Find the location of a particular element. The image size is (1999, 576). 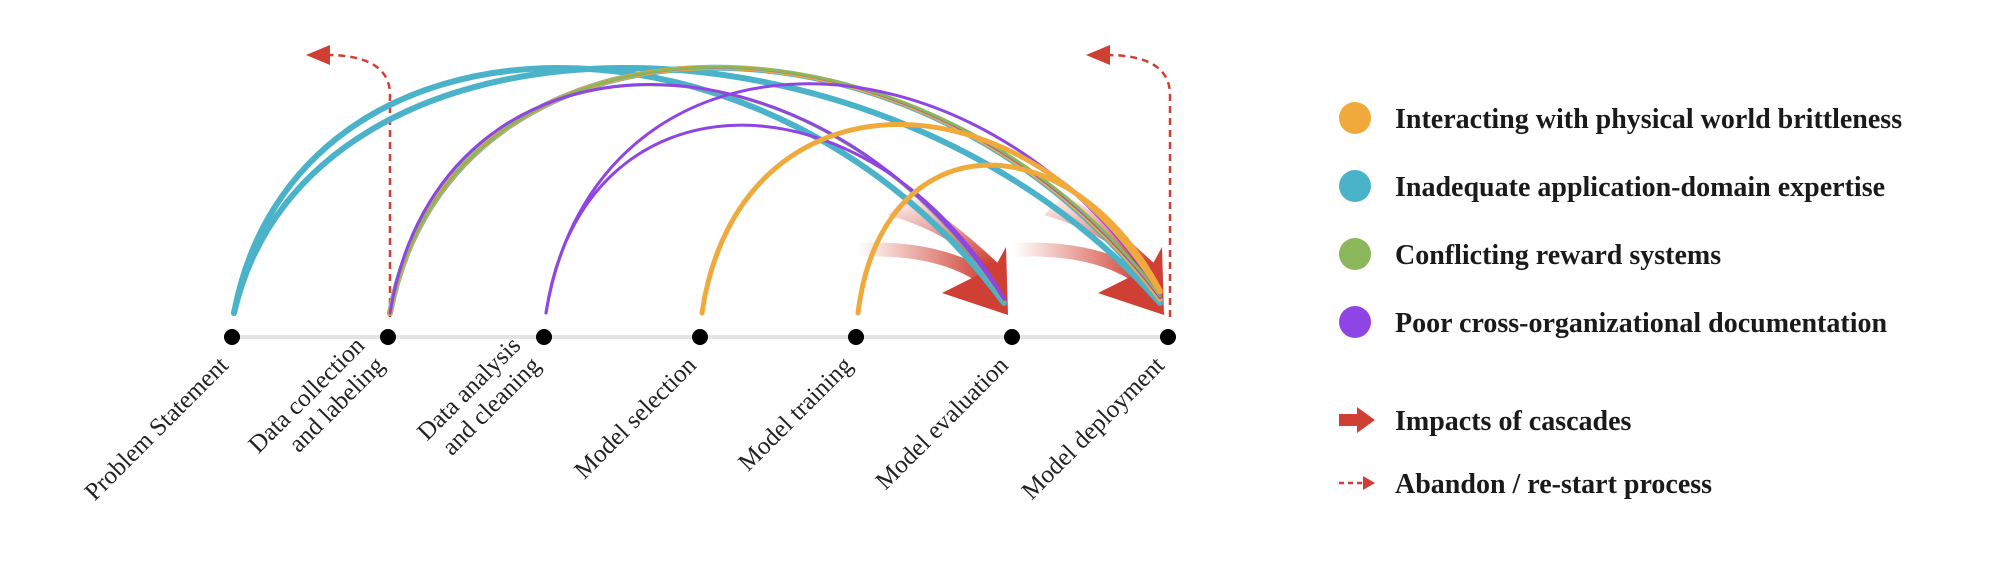

legend-swatch-reward is located at coordinates (1355, 254).